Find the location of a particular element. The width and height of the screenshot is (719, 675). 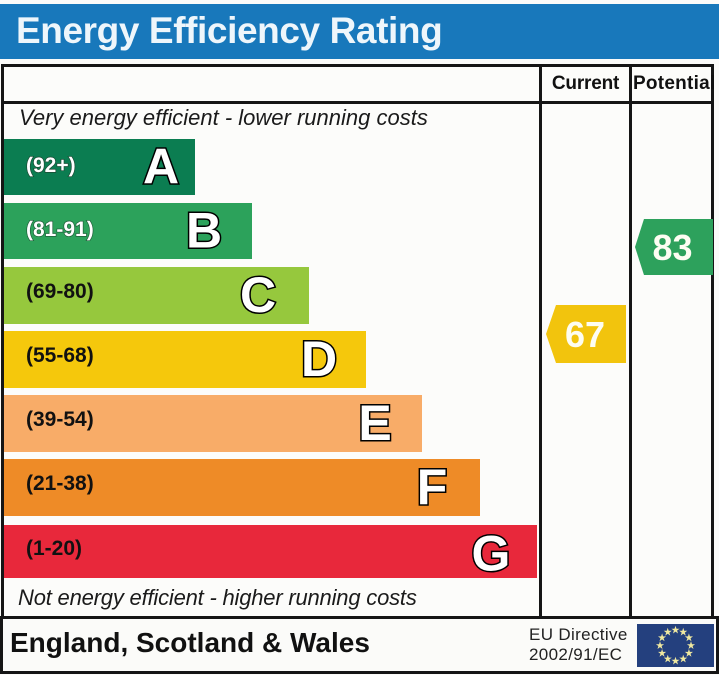

svg-text: E is located at coordinates (374, 423).